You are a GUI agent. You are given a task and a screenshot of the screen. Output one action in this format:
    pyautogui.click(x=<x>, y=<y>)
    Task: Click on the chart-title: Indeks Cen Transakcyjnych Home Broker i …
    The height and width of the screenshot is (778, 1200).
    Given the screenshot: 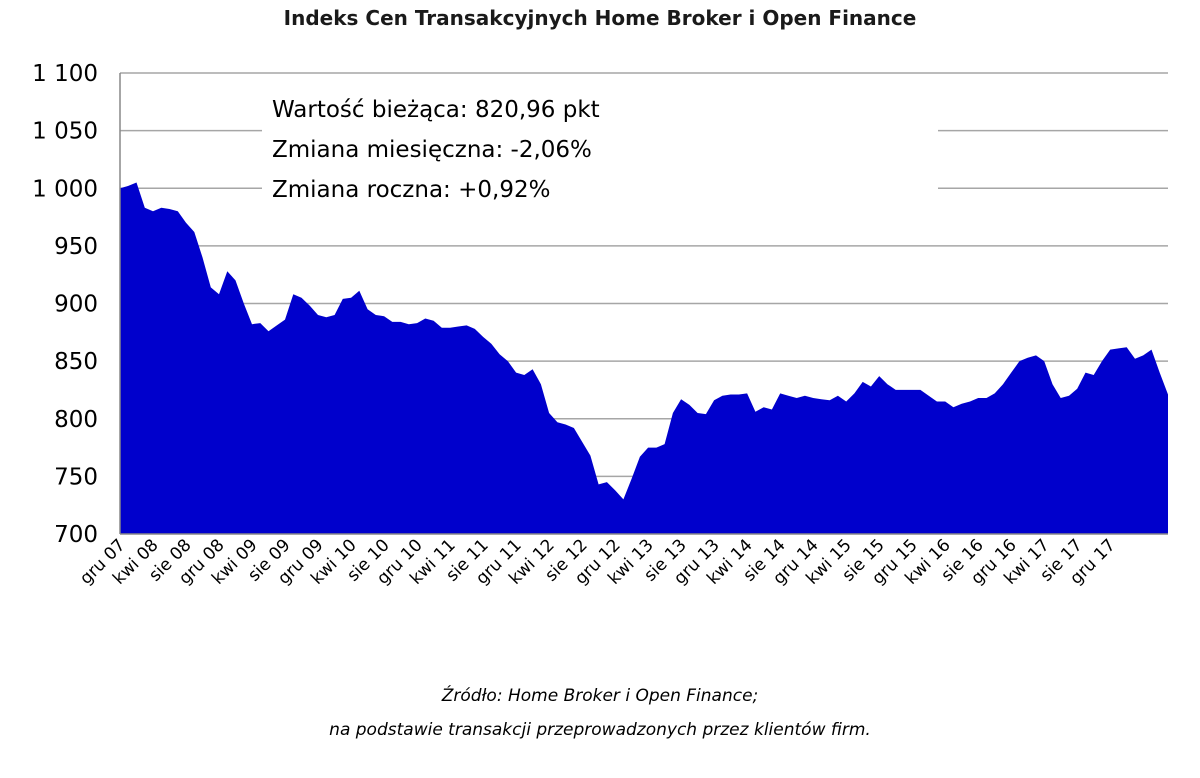 What is the action you would take?
    pyautogui.click(x=600, y=18)
    